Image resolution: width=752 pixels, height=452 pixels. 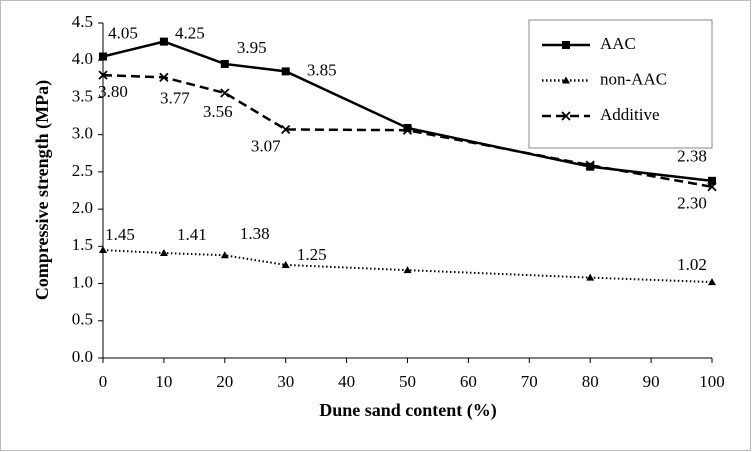 I want to click on legend-label: non-AAC, so click(x=633, y=78).